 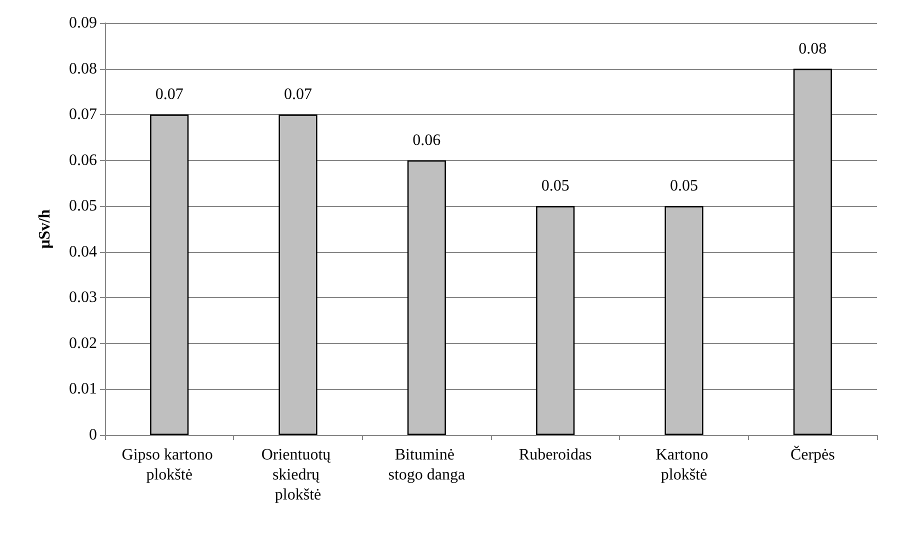 I want to click on y-tick-label: 0.09, so click(x=83, y=23).